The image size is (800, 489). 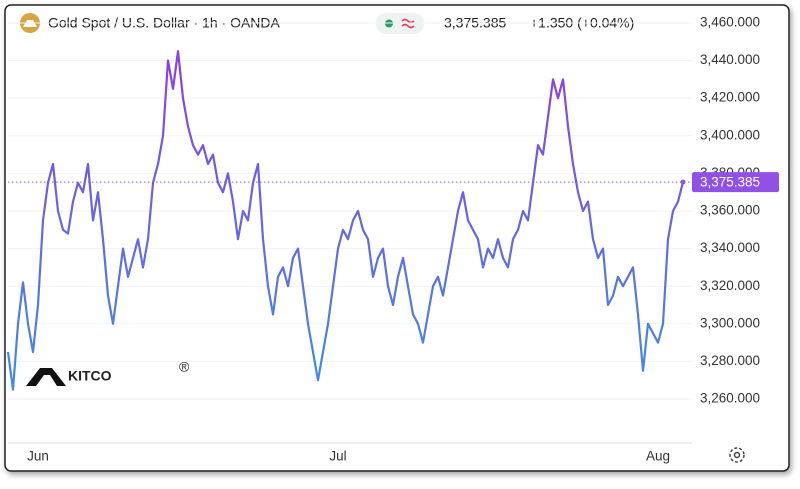 What do you see at coordinates (730, 398) in the screenshot?
I see `y-tick-label: 3,260.000` at bounding box center [730, 398].